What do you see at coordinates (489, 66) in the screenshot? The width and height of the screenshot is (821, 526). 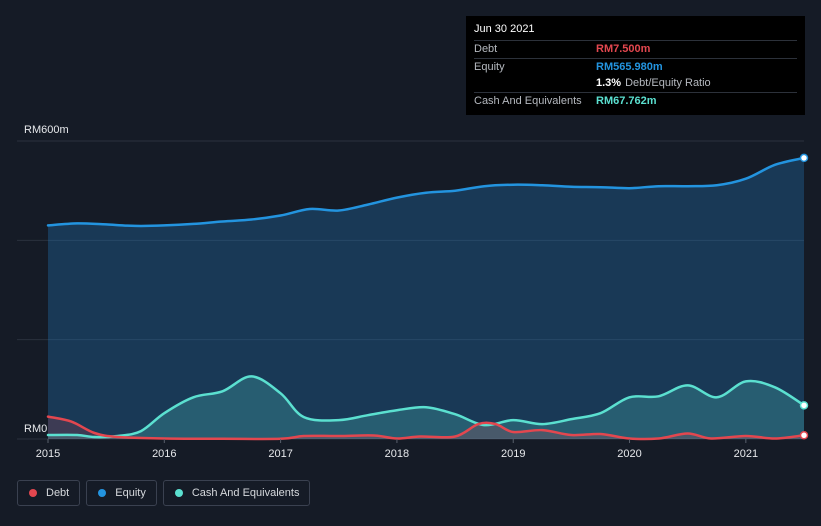 I see `tooltip-equity-label: Equity` at bounding box center [489, 66].